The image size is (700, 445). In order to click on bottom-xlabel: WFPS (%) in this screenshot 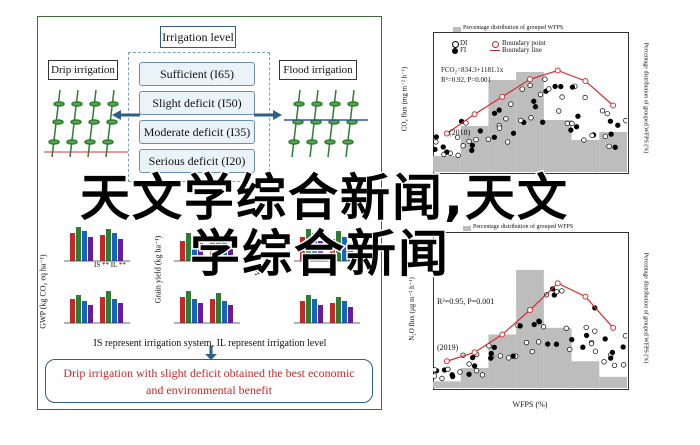, I will do `click(530, 404)`.